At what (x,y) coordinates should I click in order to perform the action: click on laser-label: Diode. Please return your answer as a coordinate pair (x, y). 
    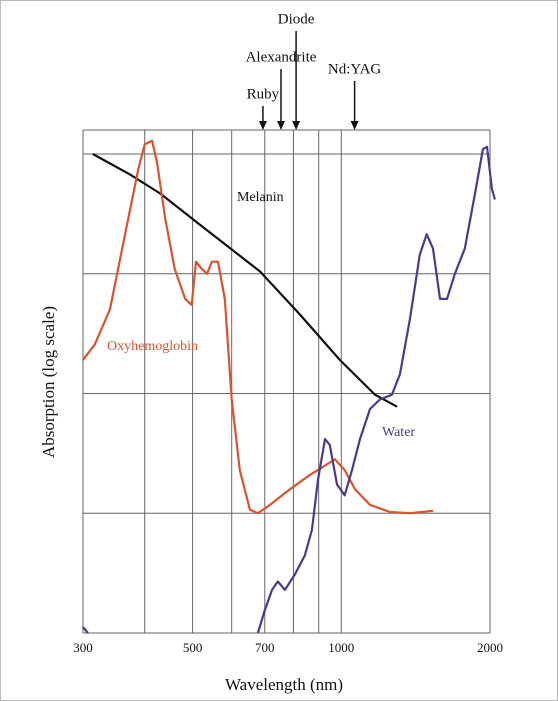
    Looking at the image, I should click on (296, 19).